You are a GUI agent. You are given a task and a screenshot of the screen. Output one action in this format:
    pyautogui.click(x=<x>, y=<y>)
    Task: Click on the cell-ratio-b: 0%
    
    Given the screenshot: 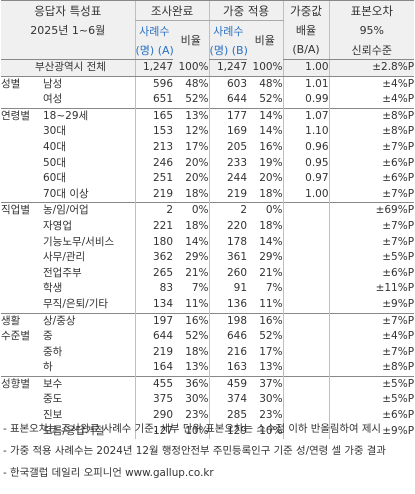 What is the action you would take?
    pyautogui.click(x=265, y=210)
    